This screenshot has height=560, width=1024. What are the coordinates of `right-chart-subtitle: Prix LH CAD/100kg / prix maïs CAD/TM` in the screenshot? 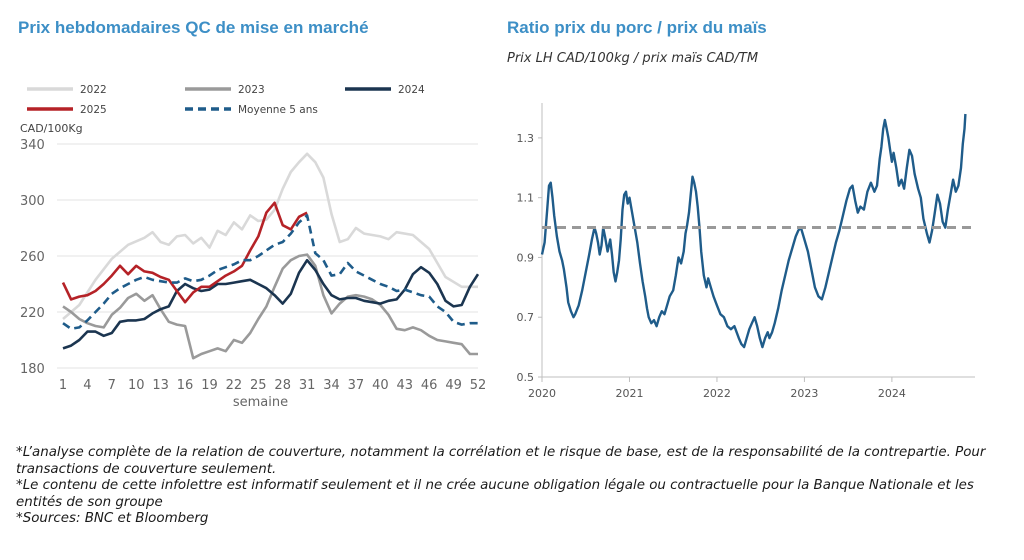 It's located at (633, 58).